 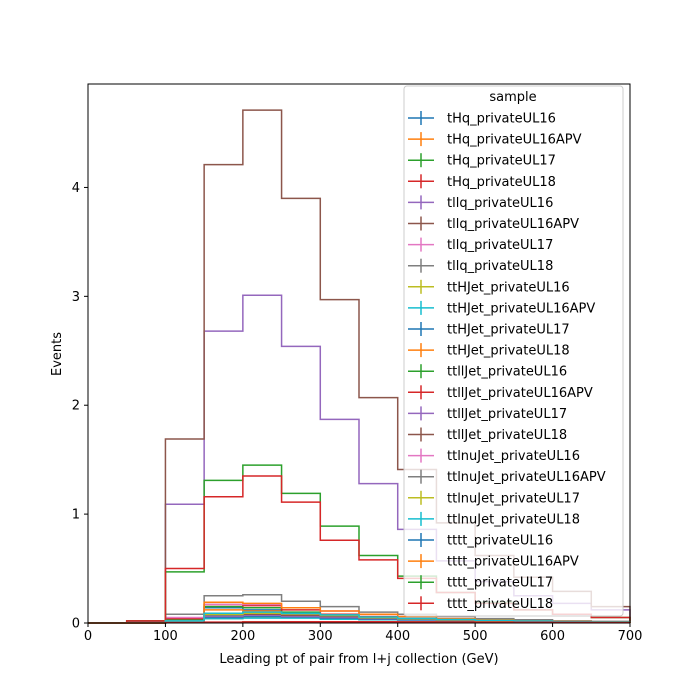 What do you see at coordinates (513, 224) in the screenshot?
I see `legend-label: tllq_privateUL16APV` at bounding box center [513, 224].